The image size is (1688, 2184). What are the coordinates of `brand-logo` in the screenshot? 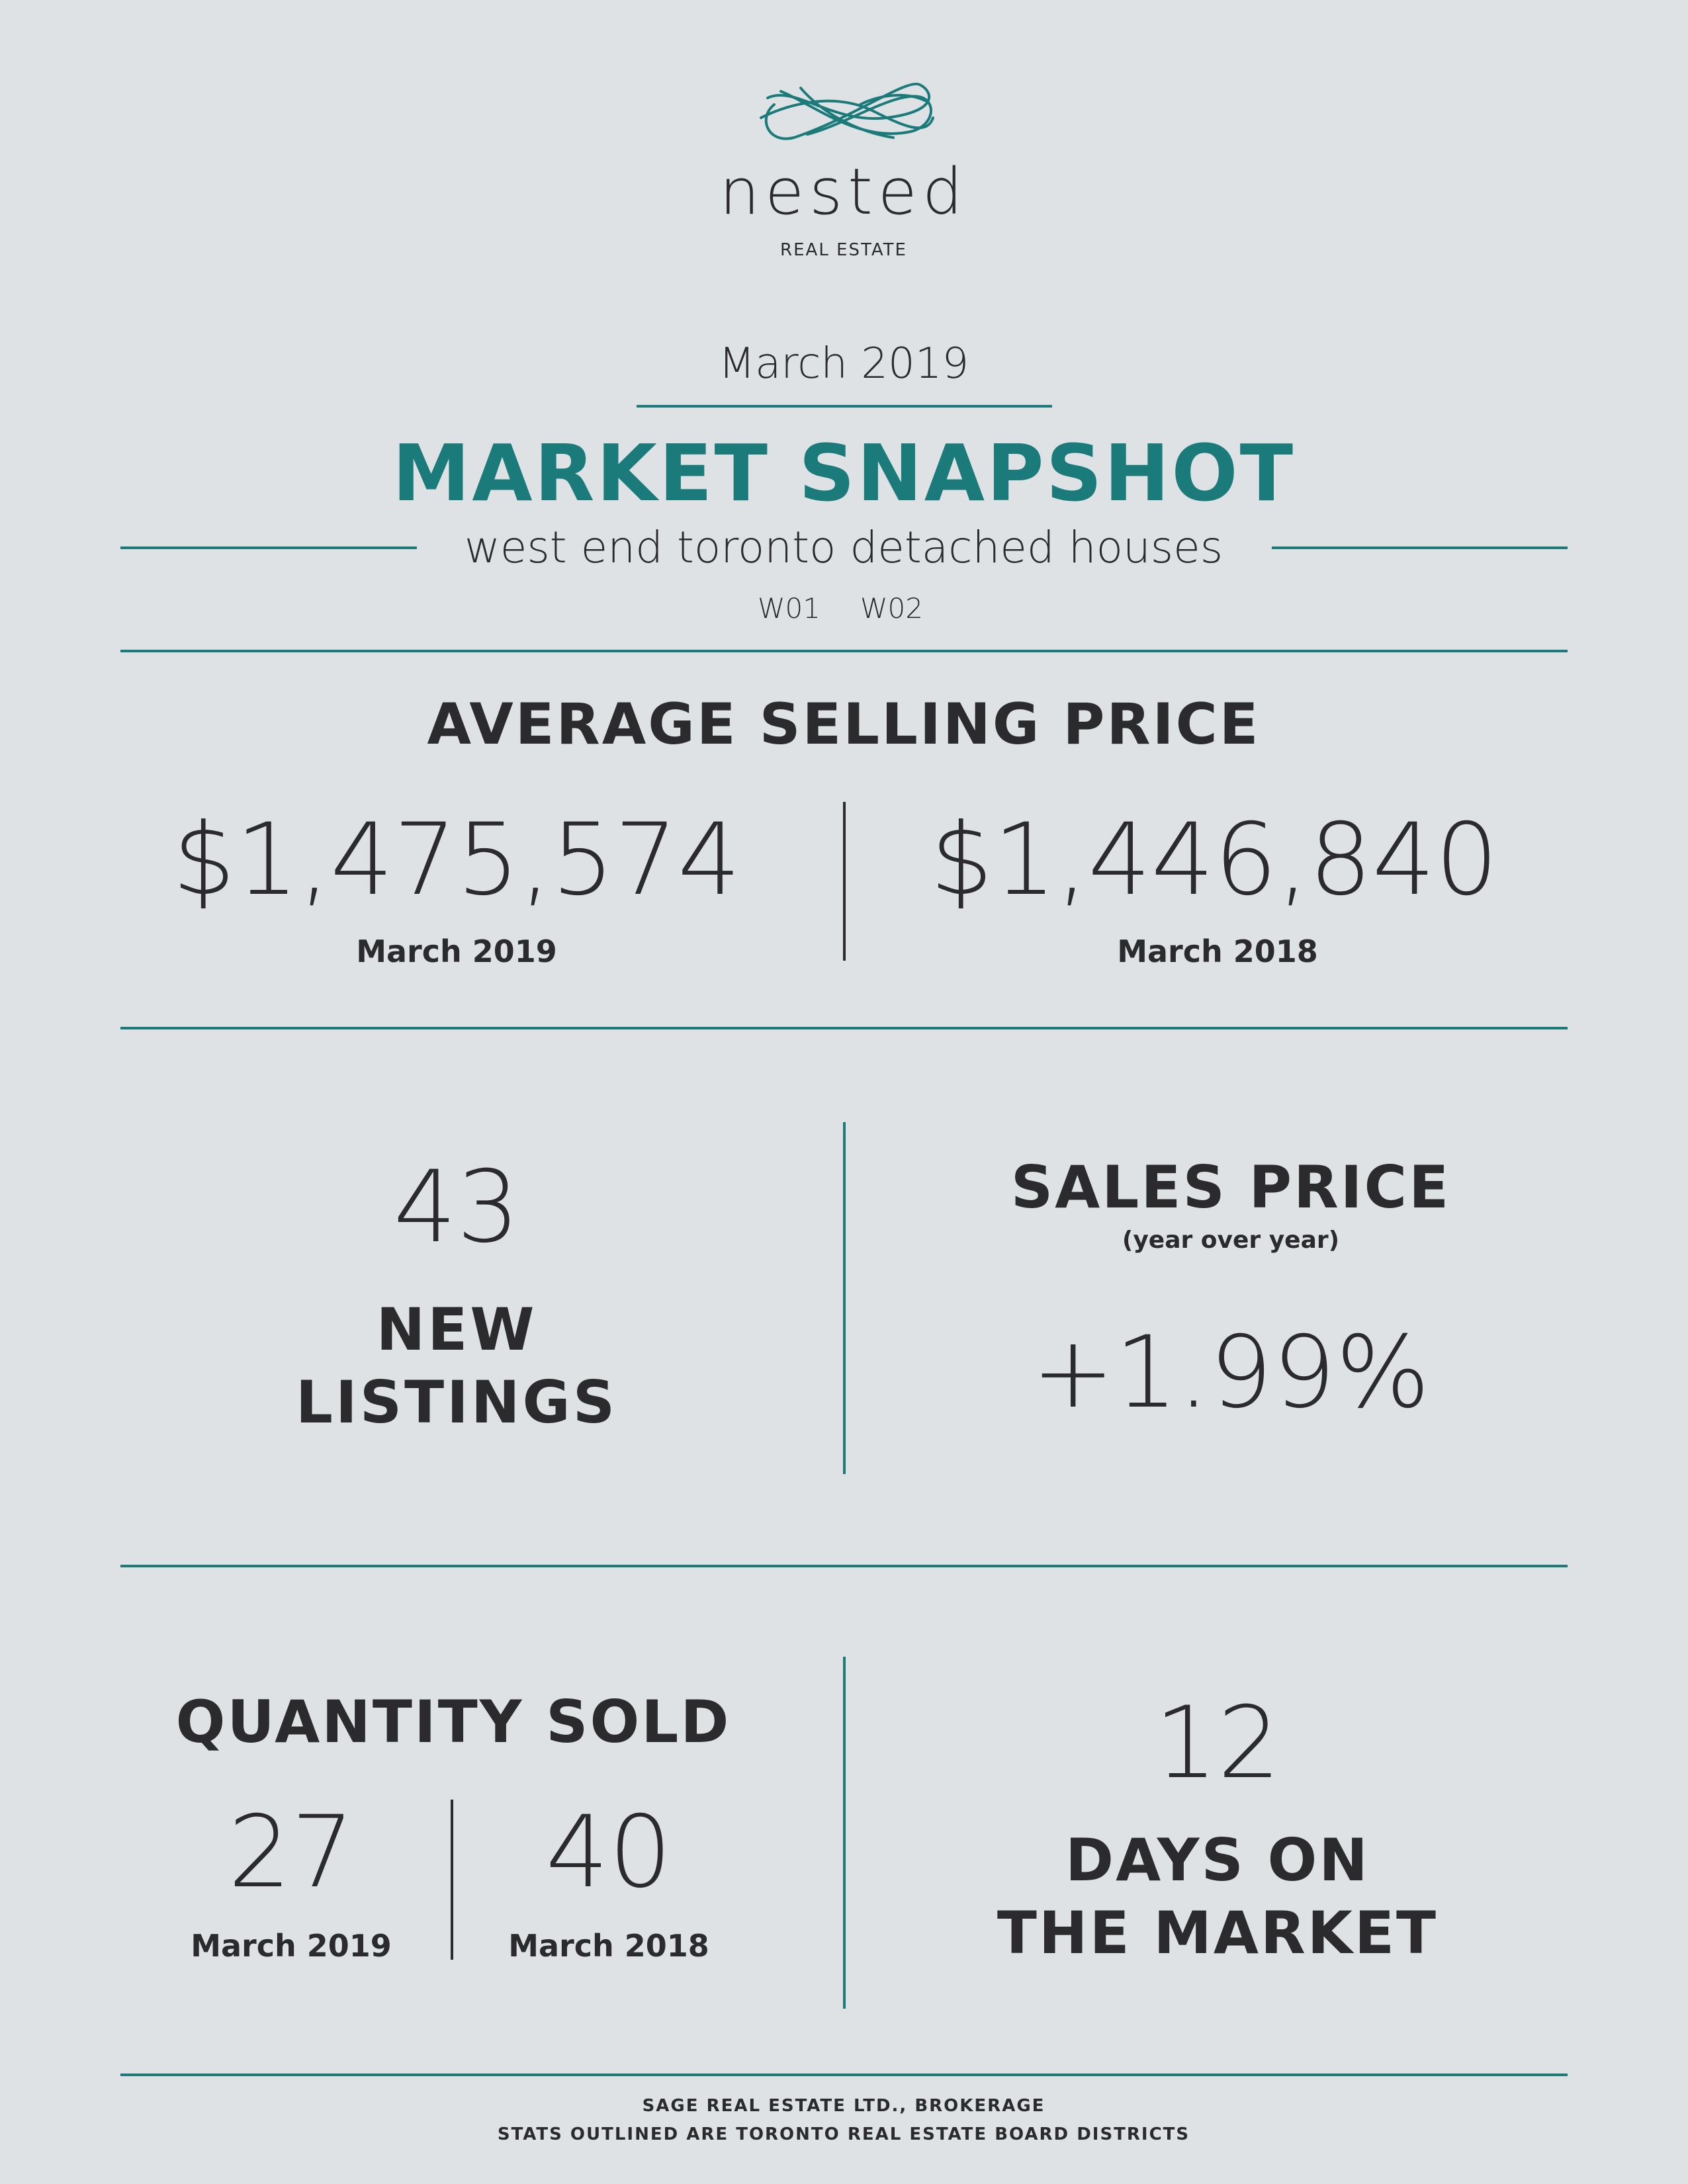 It's located at (847, 115).